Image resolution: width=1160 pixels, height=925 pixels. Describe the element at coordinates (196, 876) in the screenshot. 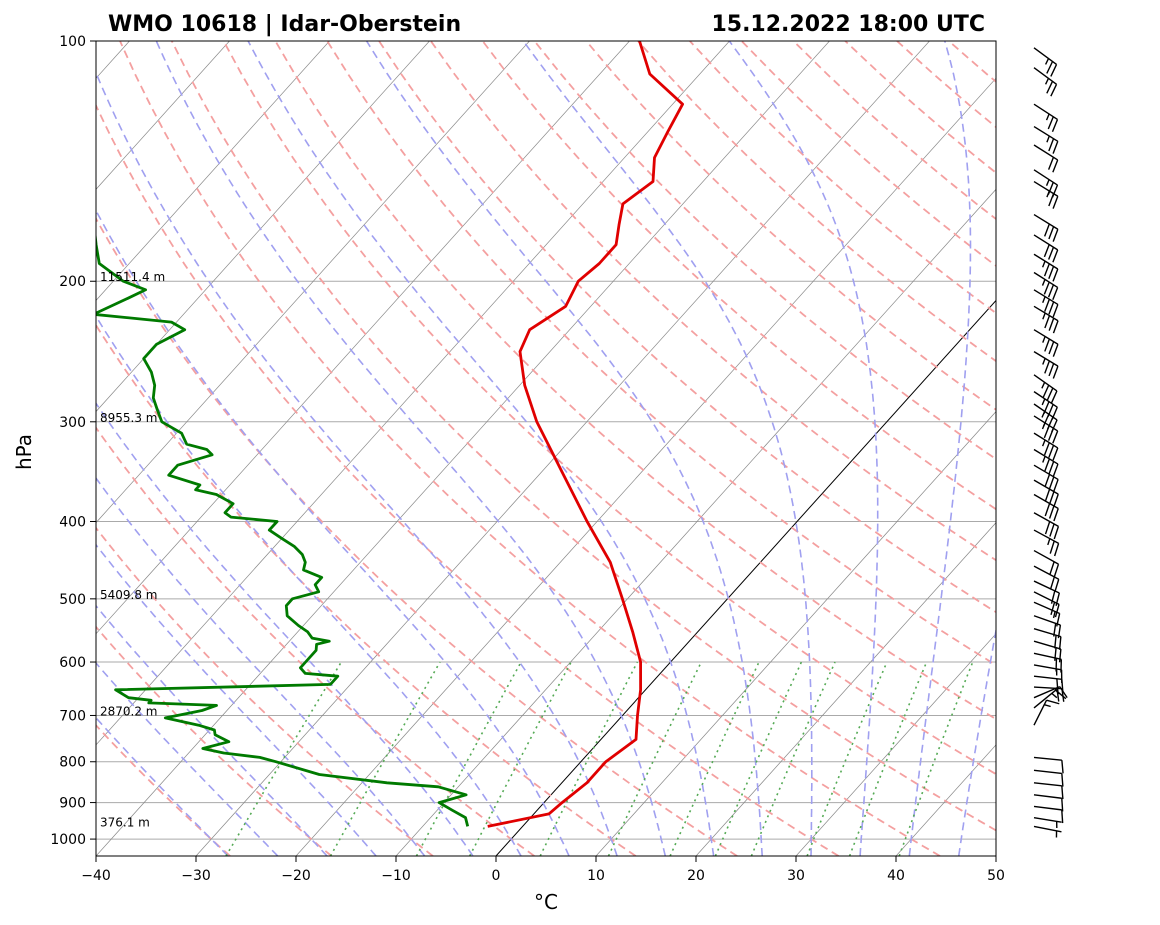

I see `x-tick-label: −30` at that location.